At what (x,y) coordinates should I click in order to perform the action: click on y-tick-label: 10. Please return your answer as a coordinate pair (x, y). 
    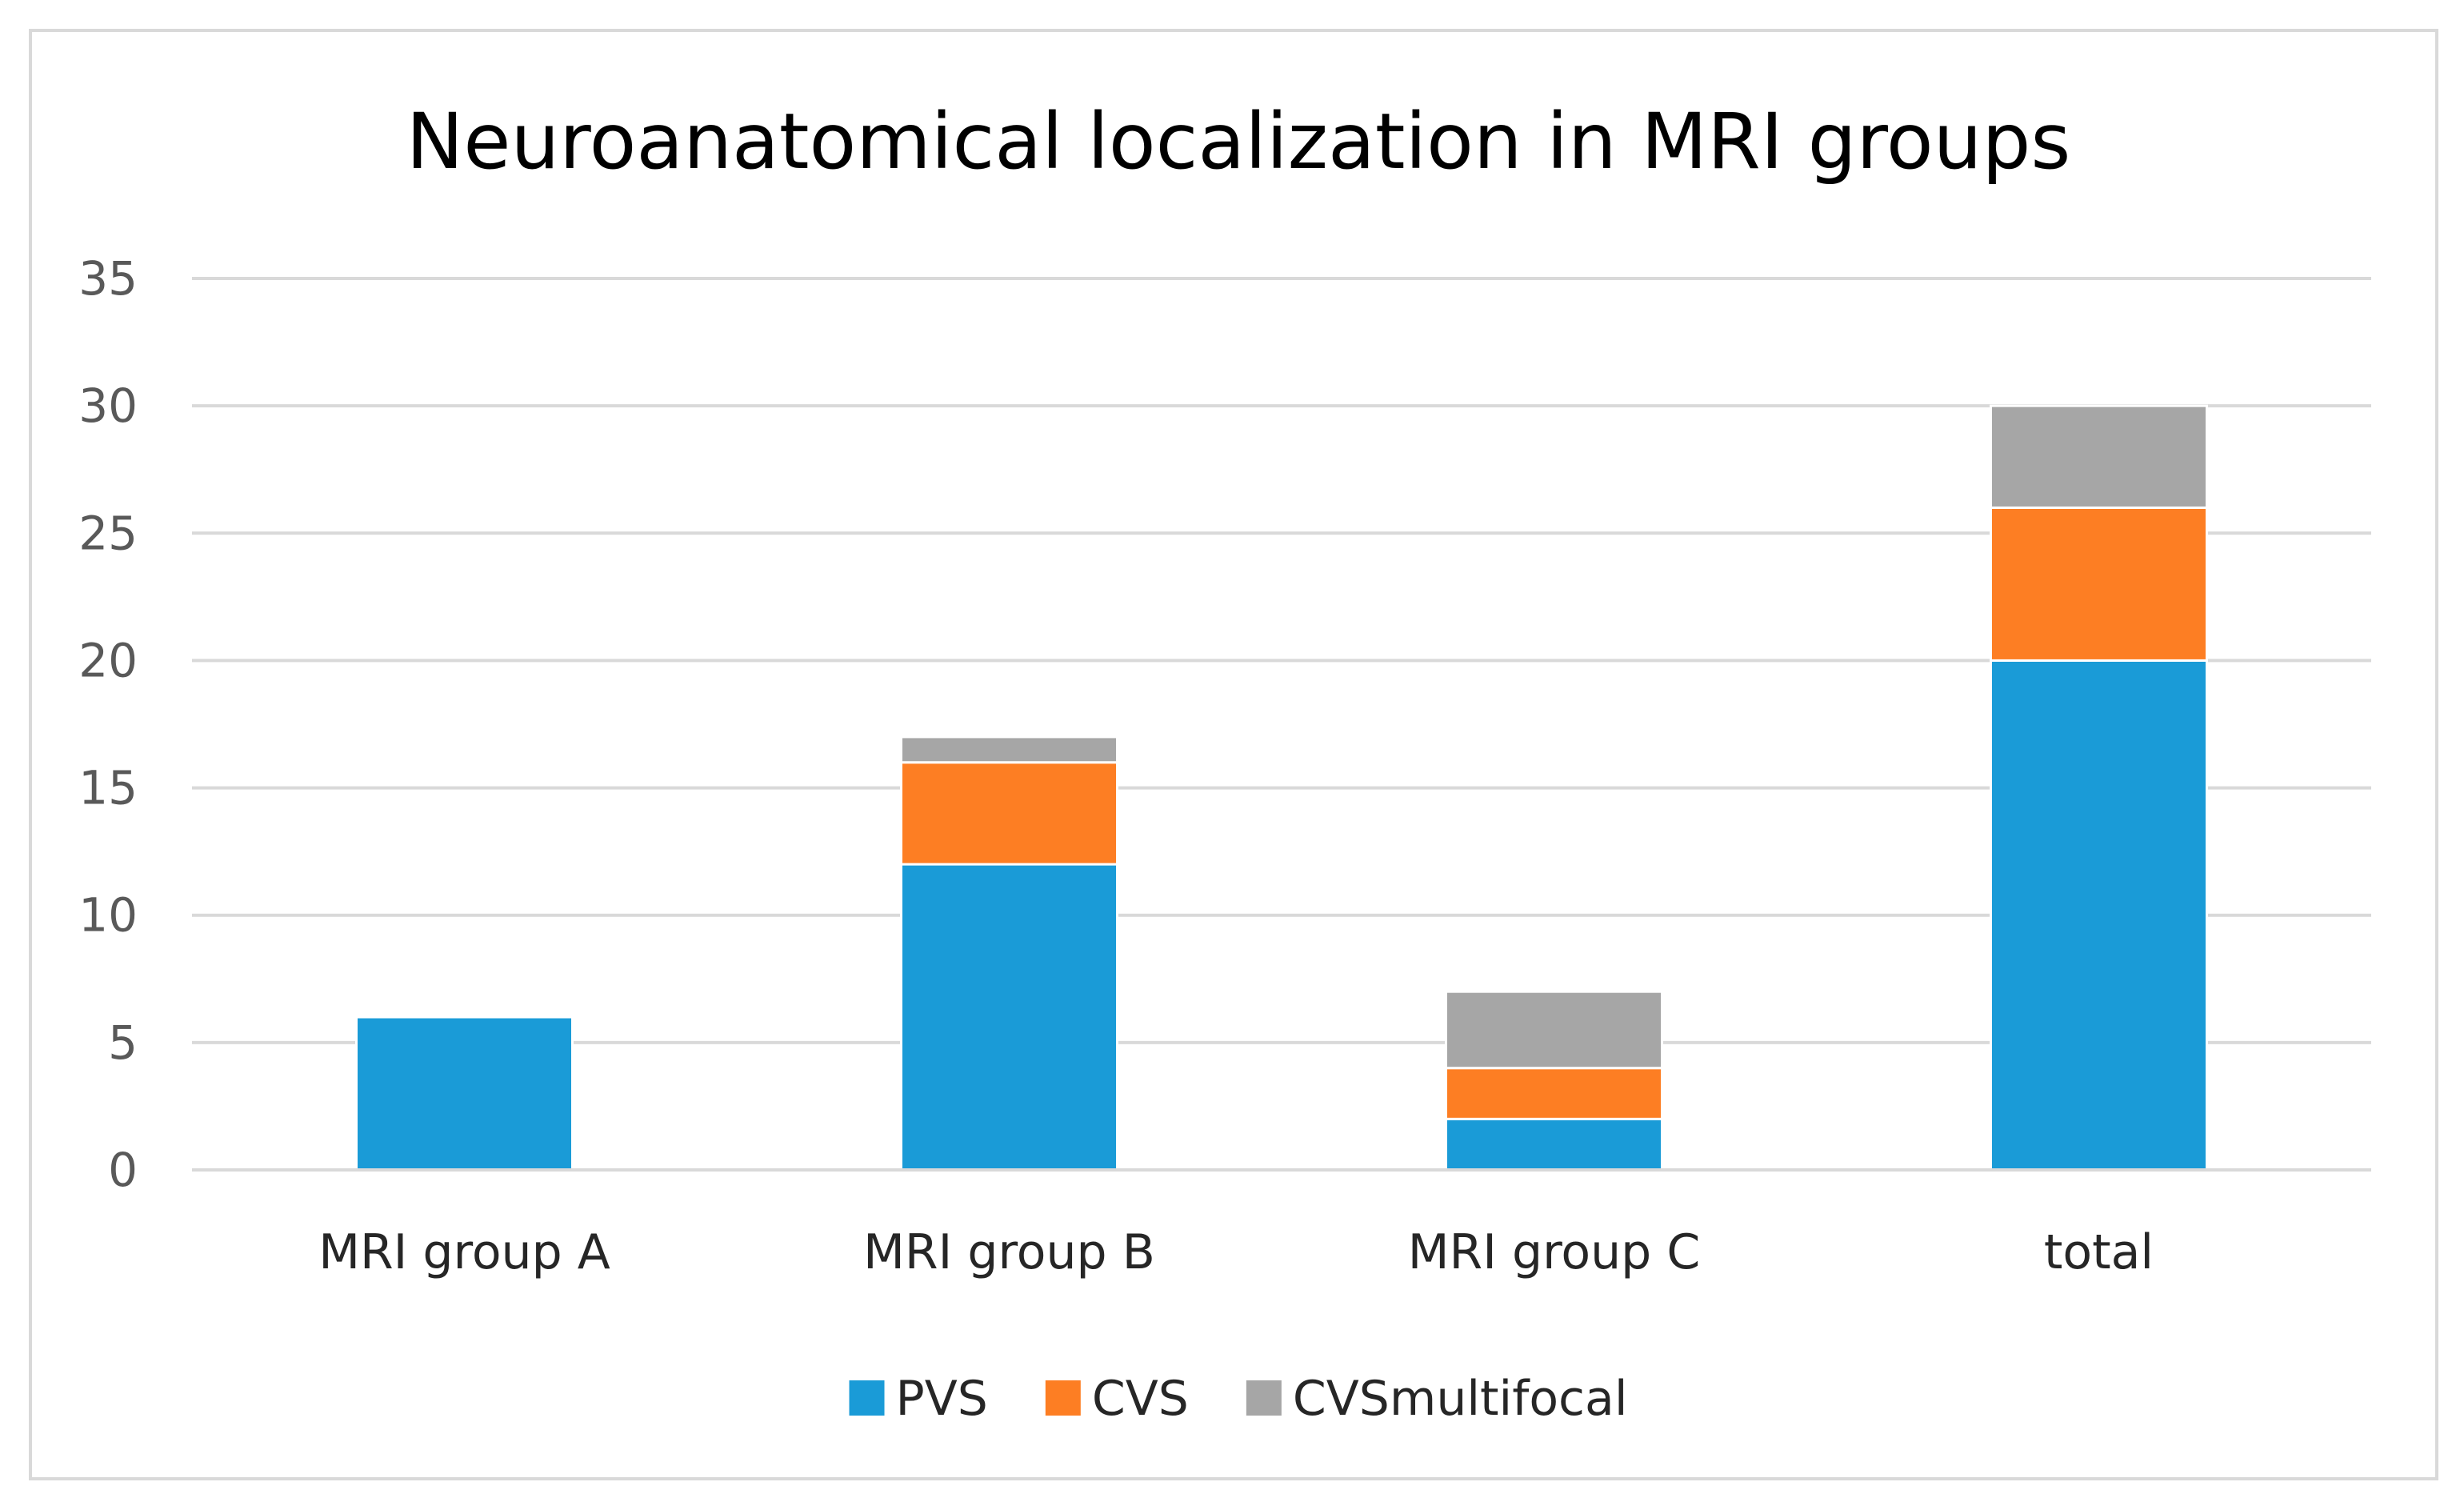
    Looking at the image, I should click on (108, 915).